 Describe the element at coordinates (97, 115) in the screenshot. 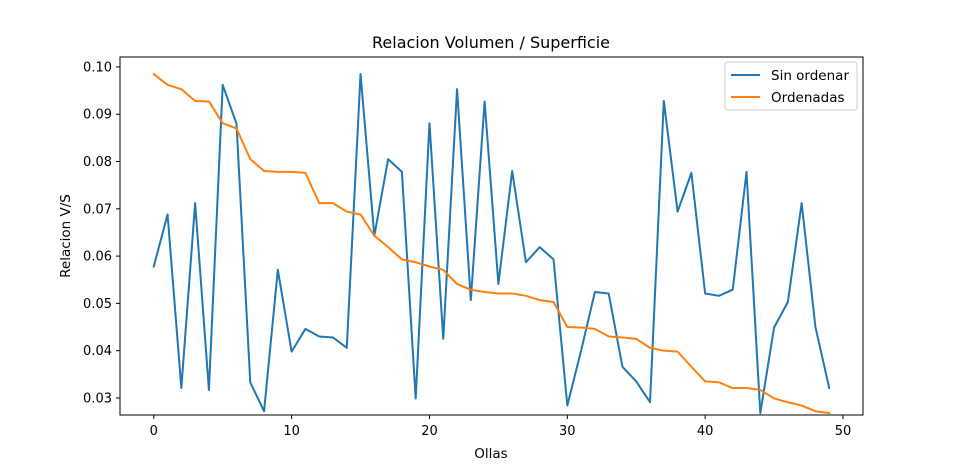

I see `y-tick-label: 0.09` at that location.